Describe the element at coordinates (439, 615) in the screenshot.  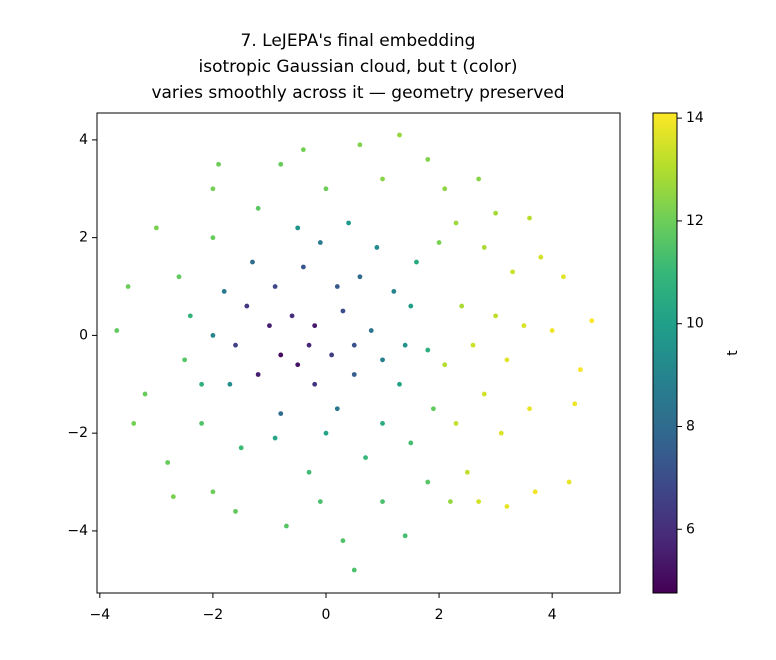
I see `x-tick-label: 2` at that location.